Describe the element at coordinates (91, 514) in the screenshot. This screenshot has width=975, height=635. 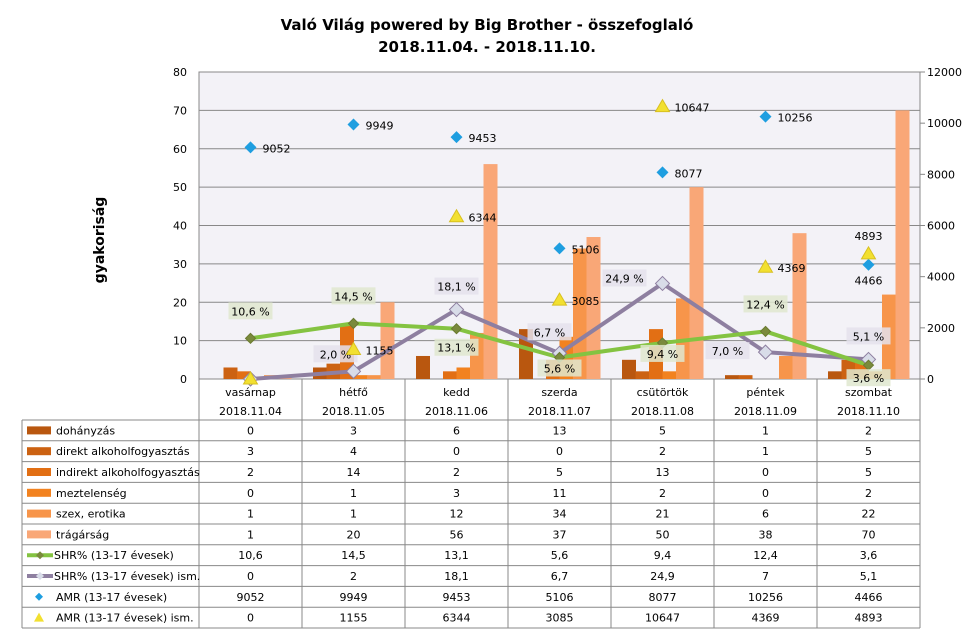
I see `table-row-label: szex, erotika` at that location.